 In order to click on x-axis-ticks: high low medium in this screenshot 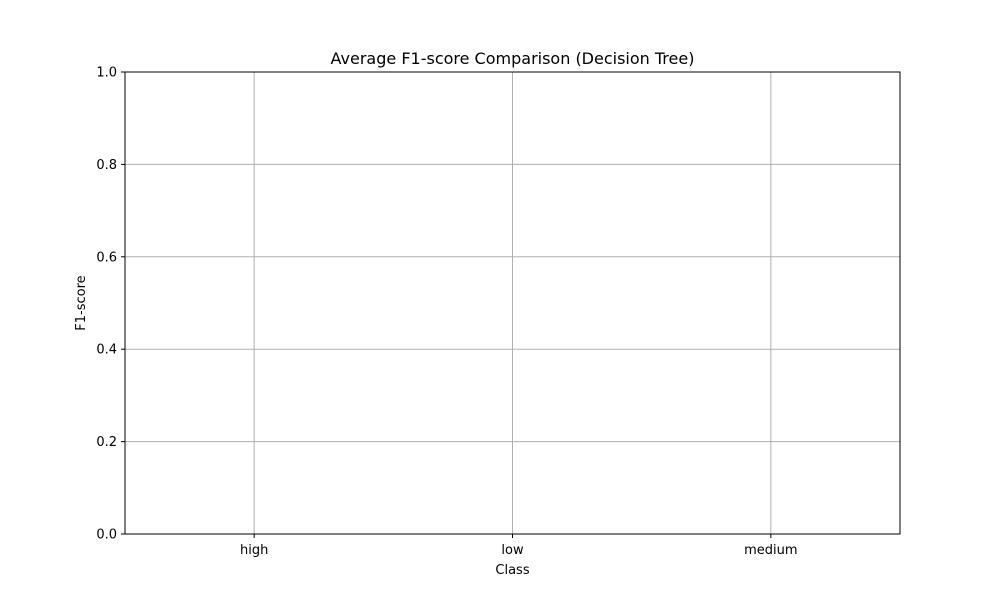, I will do `click(519, 546)`.